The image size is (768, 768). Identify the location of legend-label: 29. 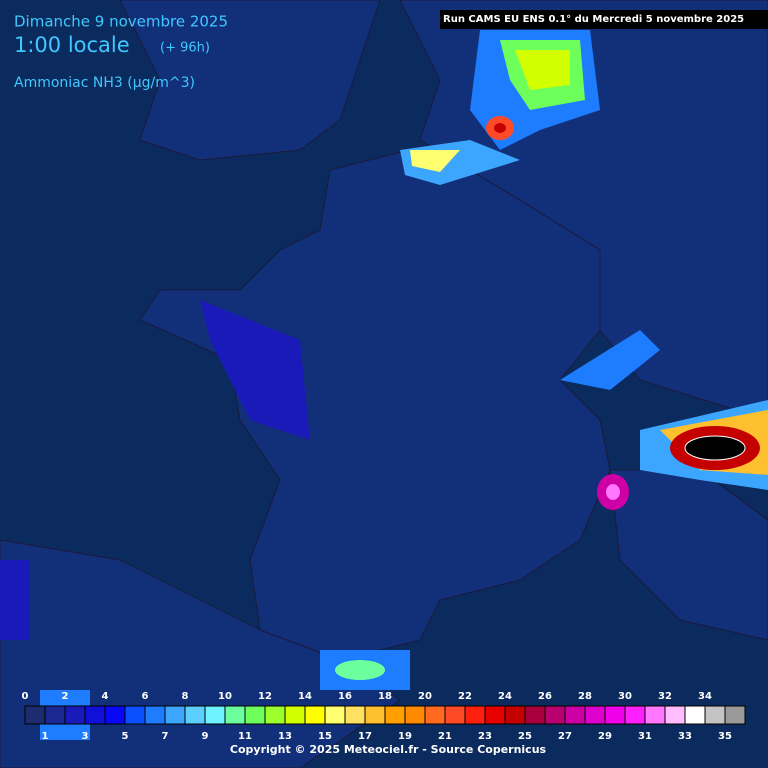
(605, 736).